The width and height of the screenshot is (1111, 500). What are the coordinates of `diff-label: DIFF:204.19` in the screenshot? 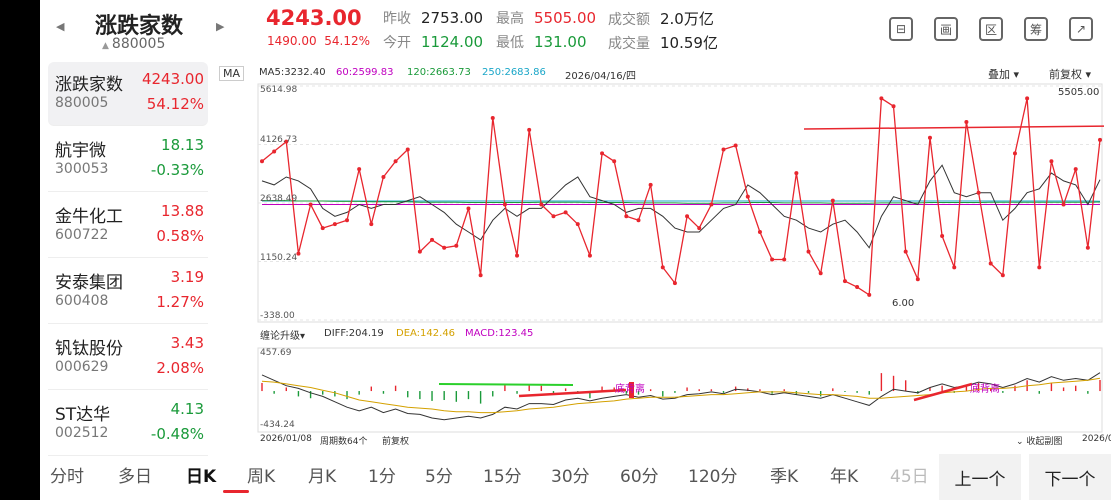 It's located at (354, 333).